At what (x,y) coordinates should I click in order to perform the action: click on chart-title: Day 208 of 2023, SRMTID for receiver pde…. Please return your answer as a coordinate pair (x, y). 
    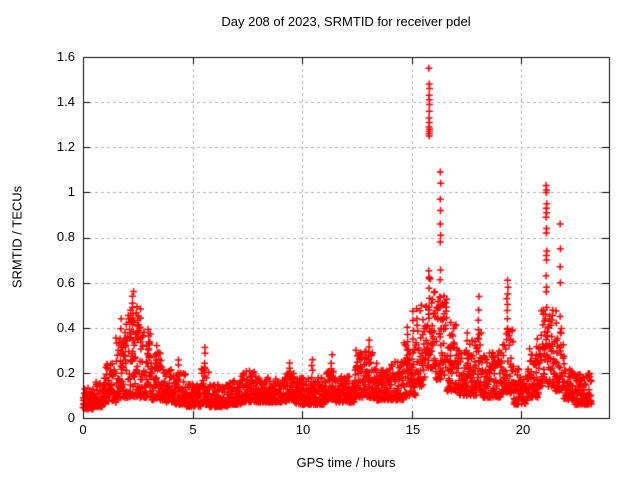
    Looking at the image, I should click on (346, 21).